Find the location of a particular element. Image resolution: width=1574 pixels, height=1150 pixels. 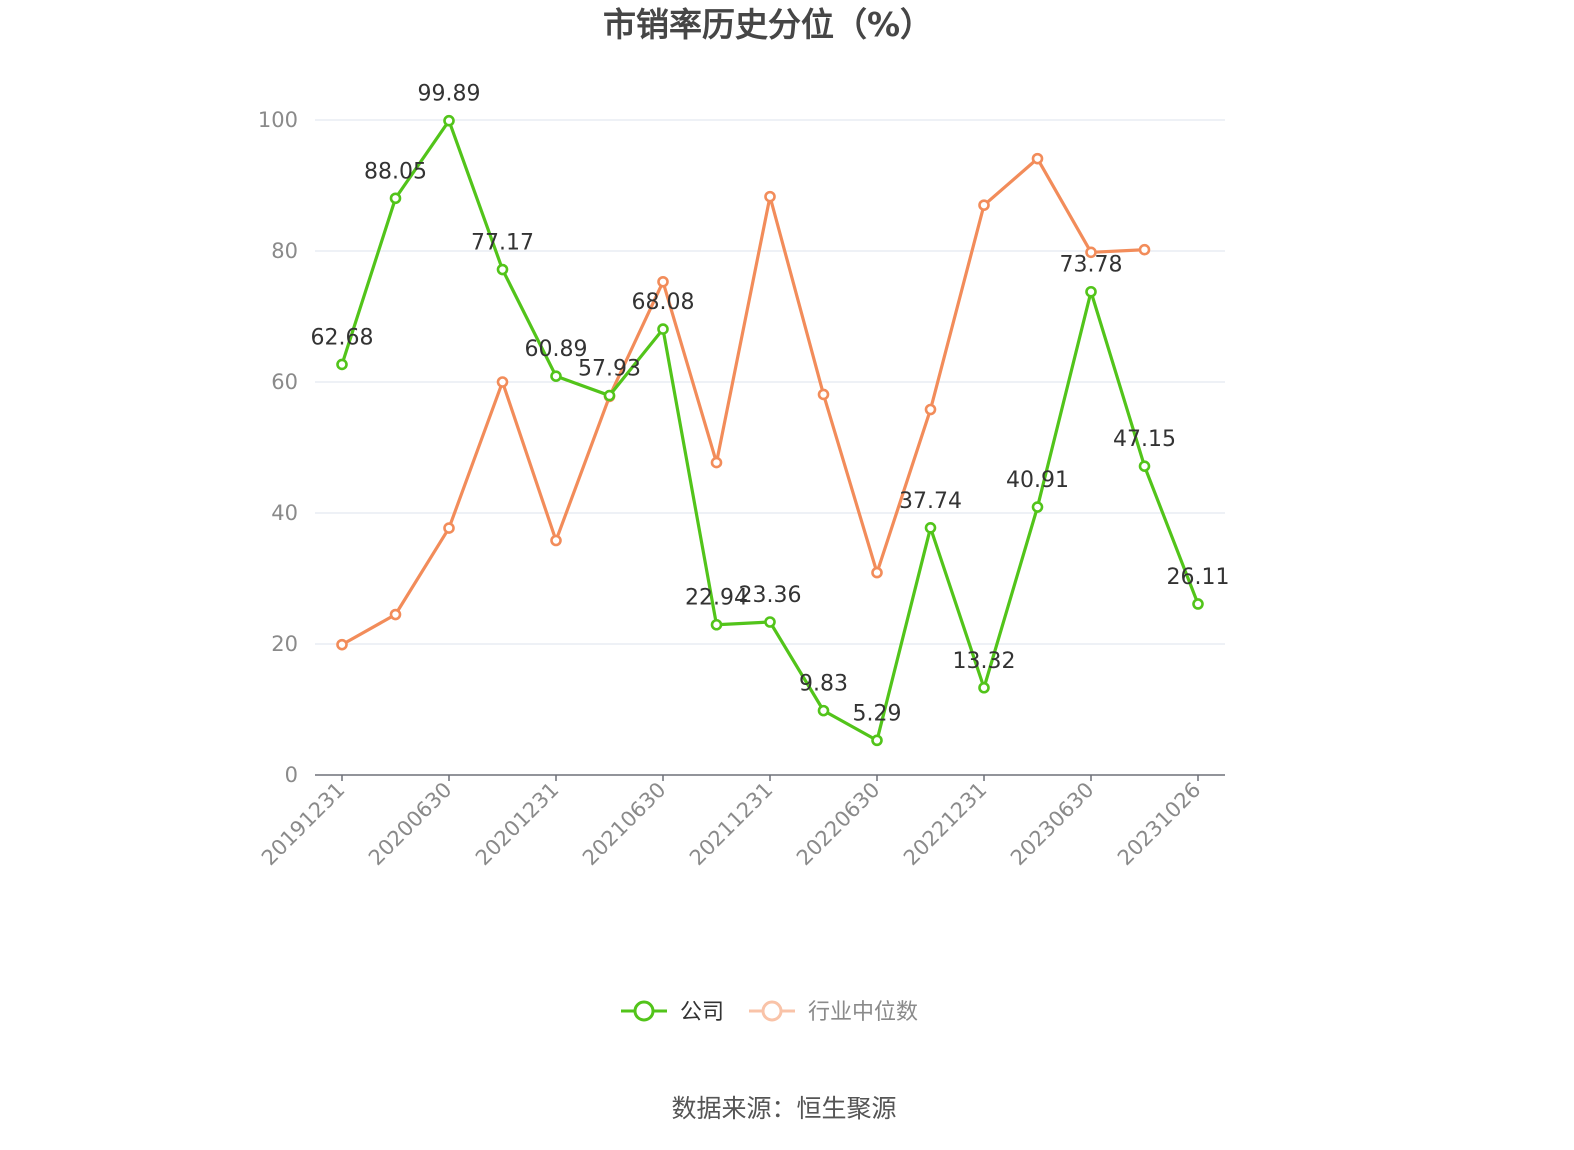

legend-industry-marker is located at coordinates (772, 1011).